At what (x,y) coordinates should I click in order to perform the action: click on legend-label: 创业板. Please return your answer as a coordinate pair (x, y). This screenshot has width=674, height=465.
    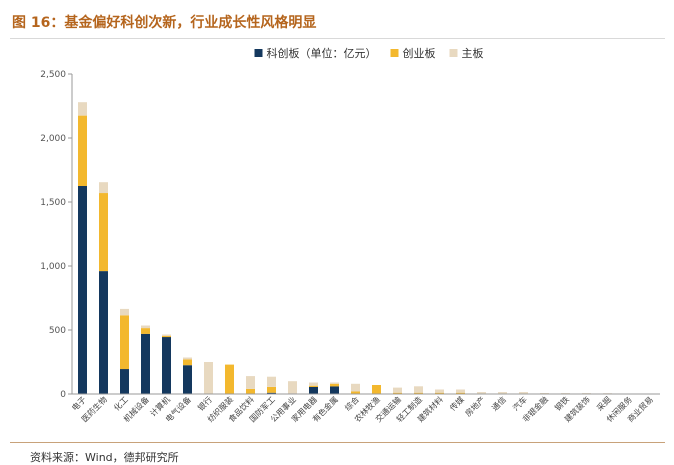
    Looking at the image, I should click on (419, 53).